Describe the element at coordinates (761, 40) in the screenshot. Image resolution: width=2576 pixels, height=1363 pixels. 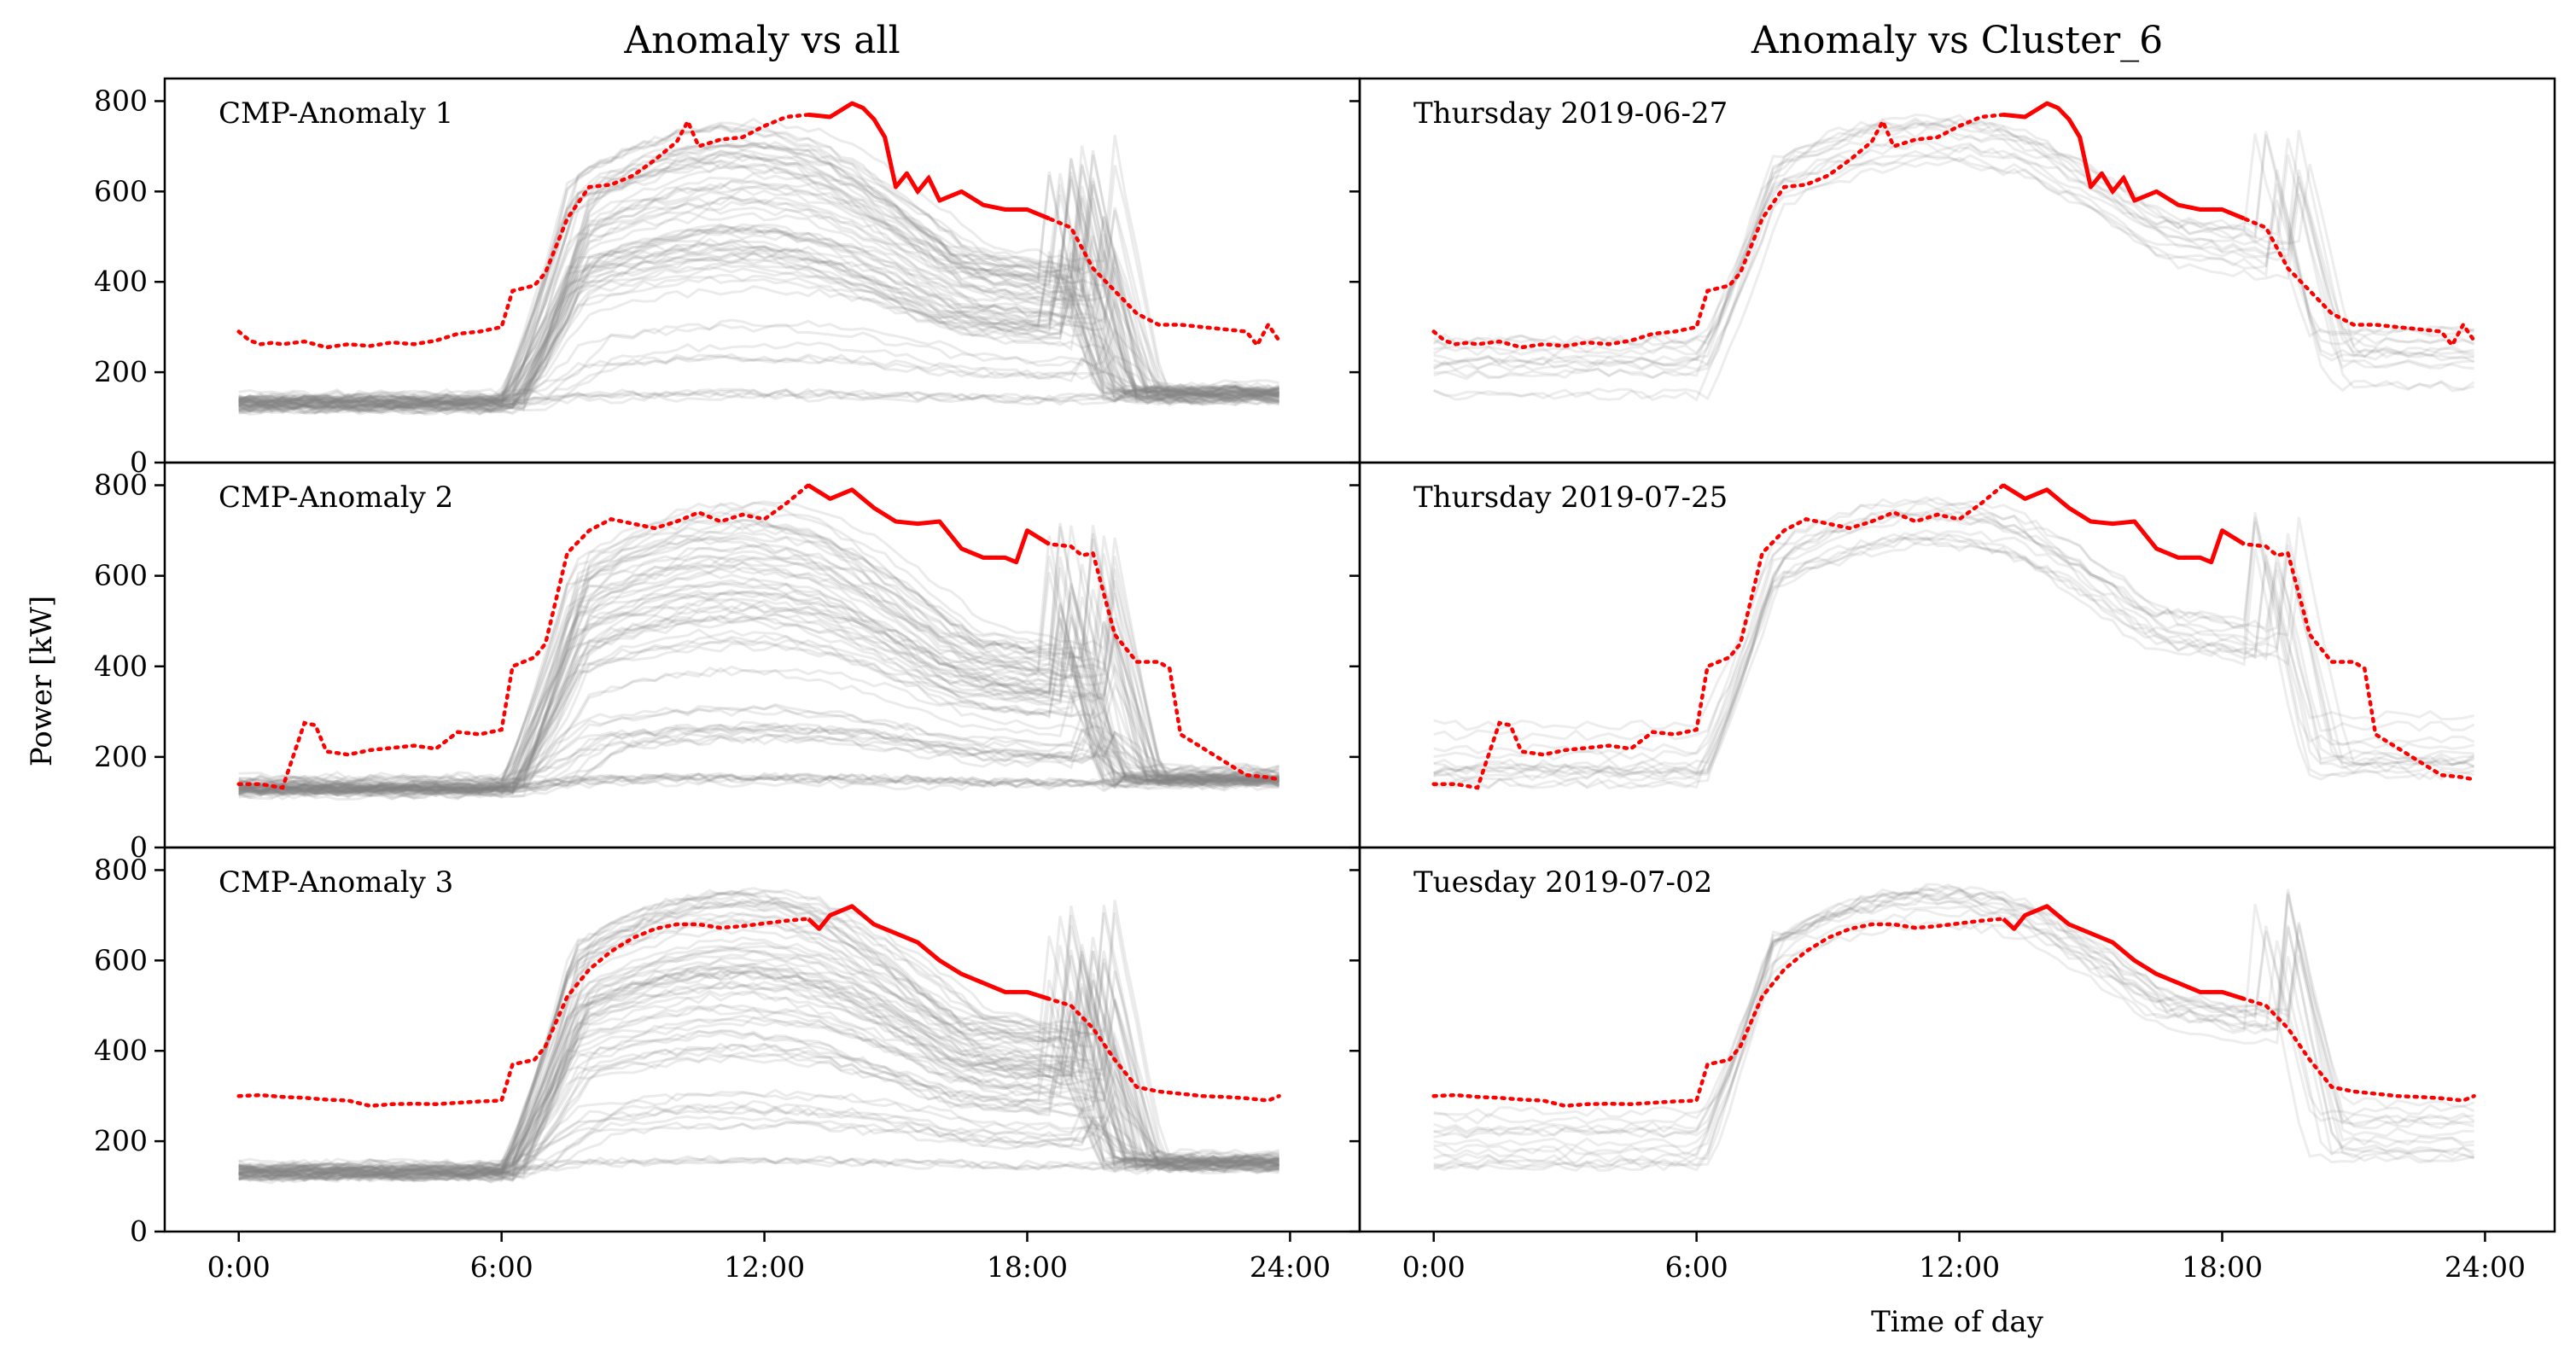
I see `column-title-left: Anomaly vs all` at that location.